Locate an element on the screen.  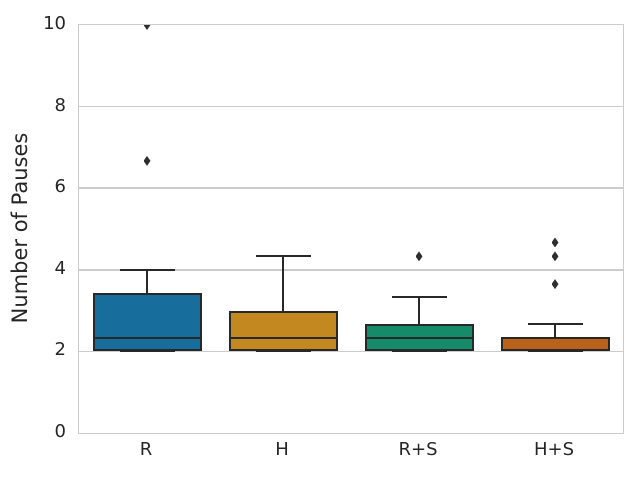
box-R is located at coordinates (147, 322).